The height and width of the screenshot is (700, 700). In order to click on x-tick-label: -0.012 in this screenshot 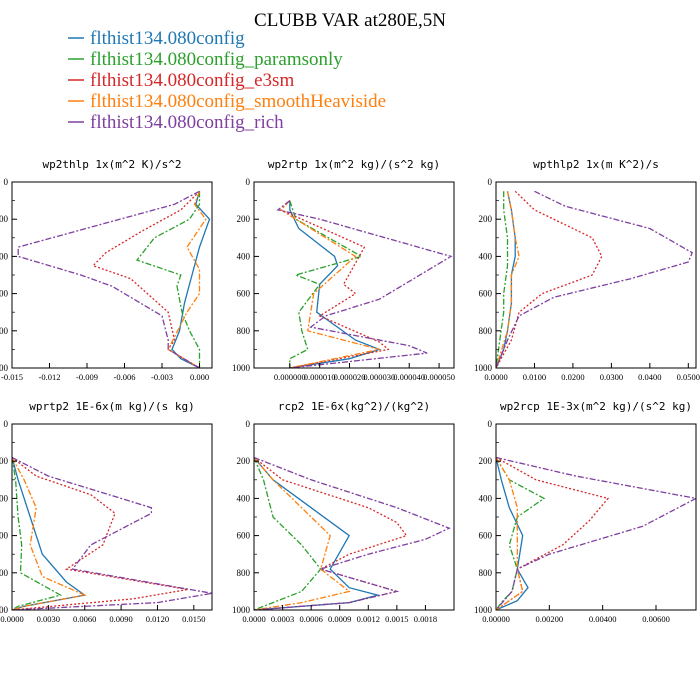, I will do `click(50, 377)`.